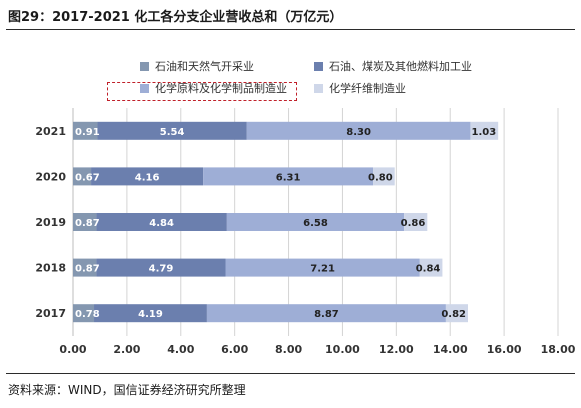 This screenshot has height=408, width=581. What do you see at coordinates (87, 177) in the screenshot?
I see `data-label-2020-series-0: 0.67` at bounding box center [87, 177].